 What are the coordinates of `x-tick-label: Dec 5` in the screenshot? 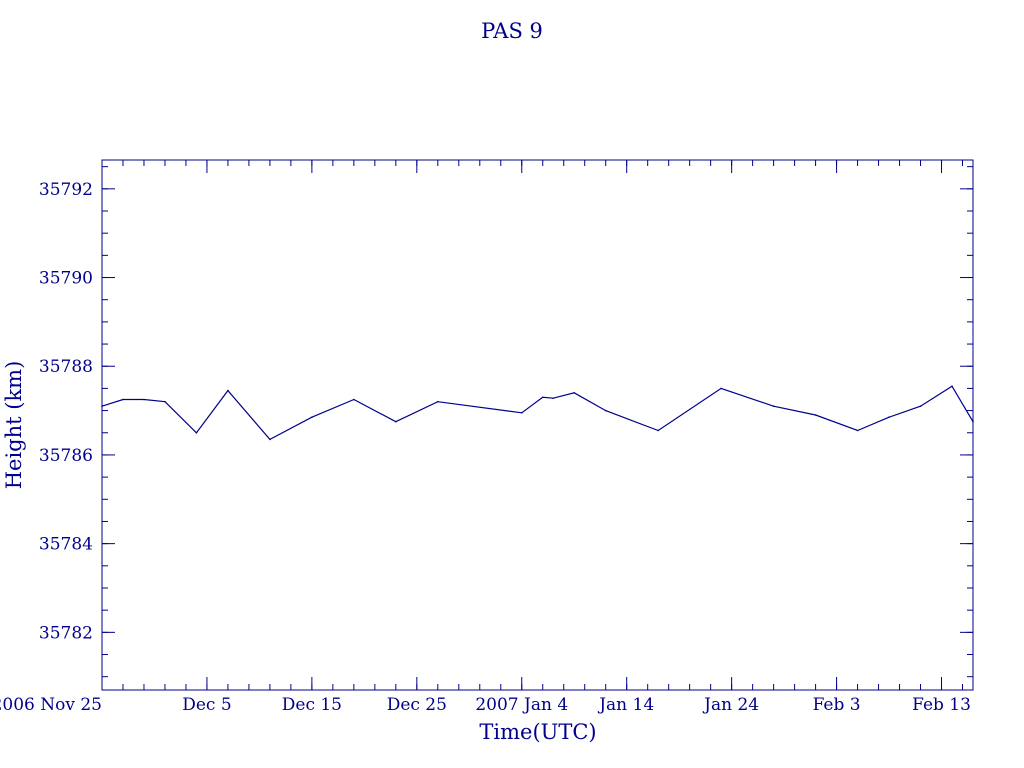 It's located at (206, 705).